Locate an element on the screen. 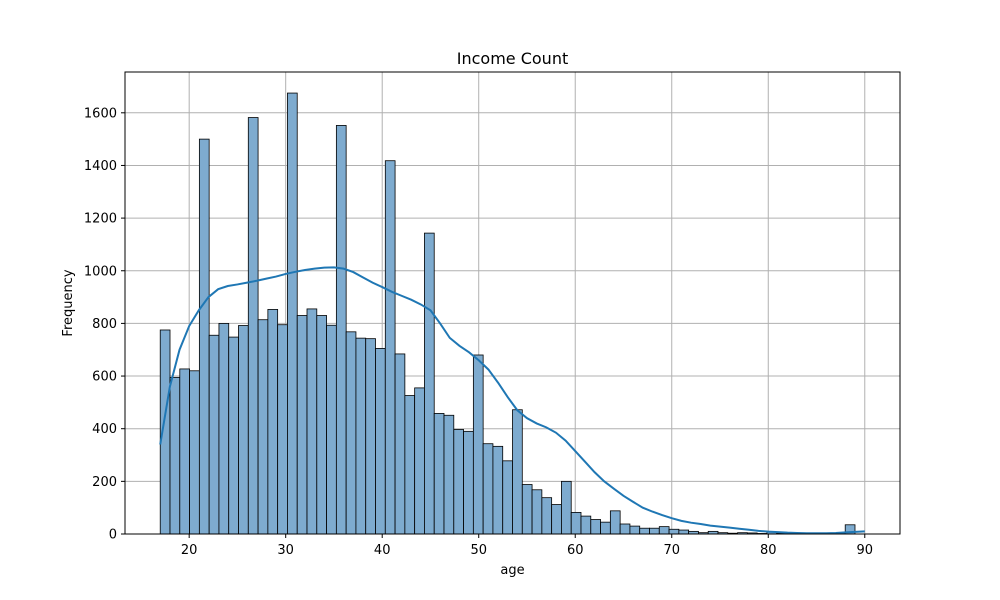  y-tick-label: 800 is located at coordinates (104, 324).